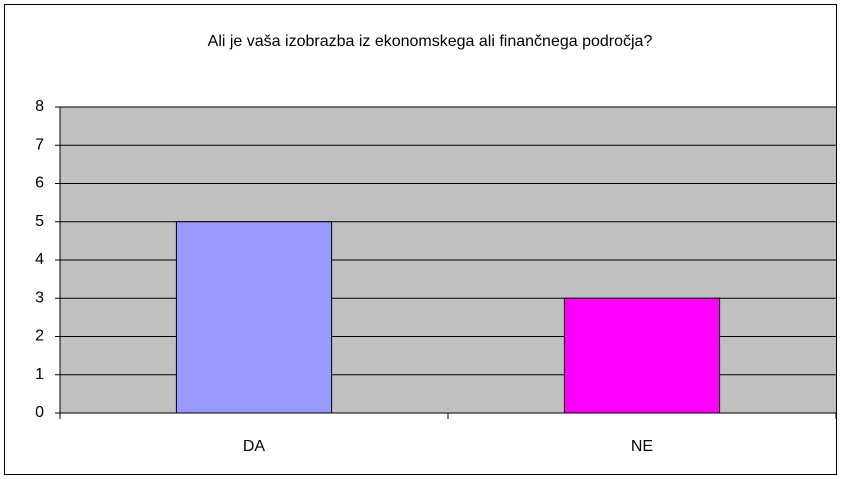  Describe the element at coordinates (39, 183) in the screenshot. I see `y-tick-label: 6` at that location.